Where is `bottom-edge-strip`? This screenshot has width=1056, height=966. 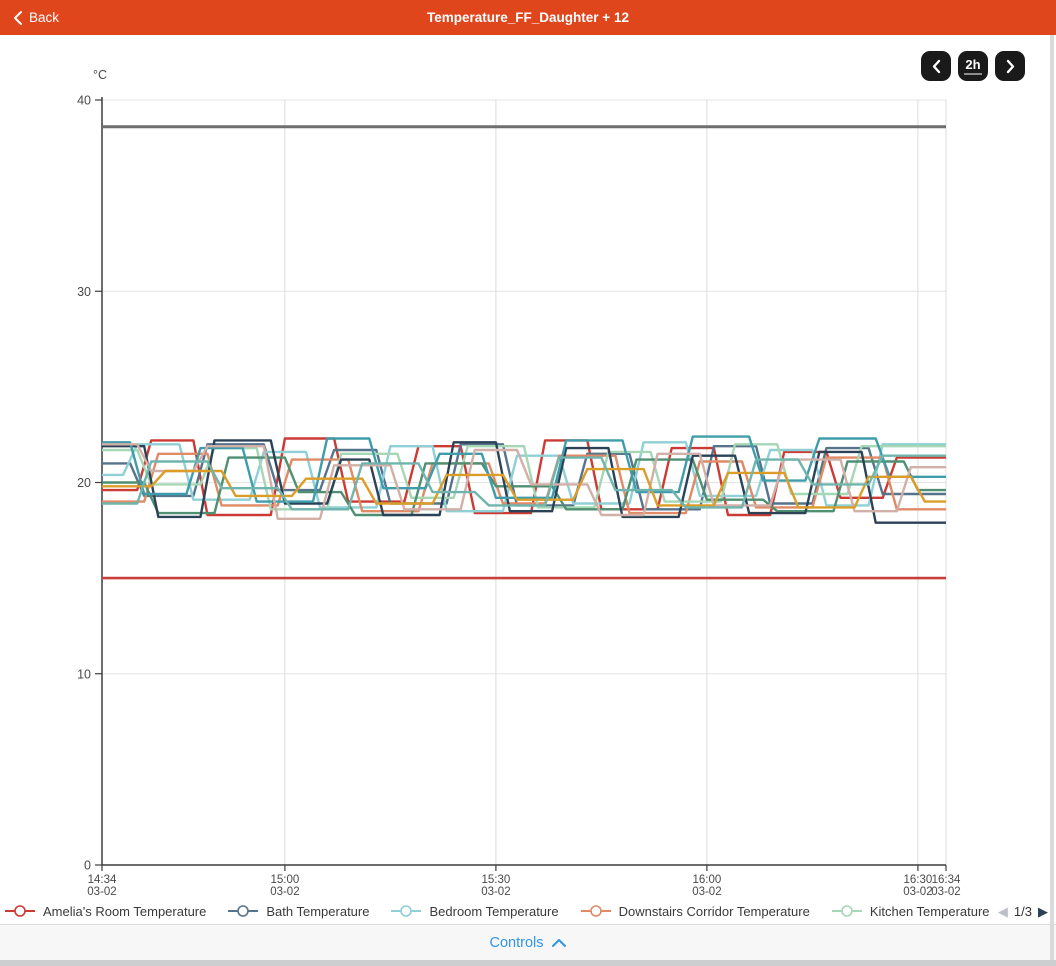
bottom-edge-strip is located at coordinates (528, 963).